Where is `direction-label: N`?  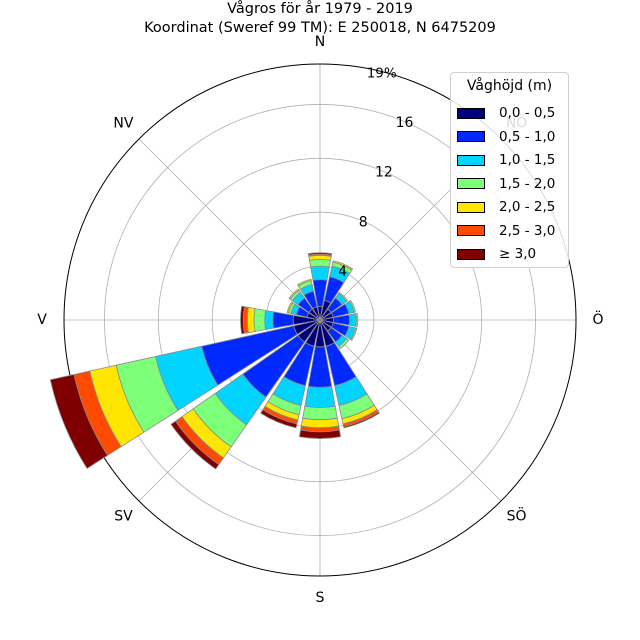 direction-label: N is located at coordinates (320, 42).